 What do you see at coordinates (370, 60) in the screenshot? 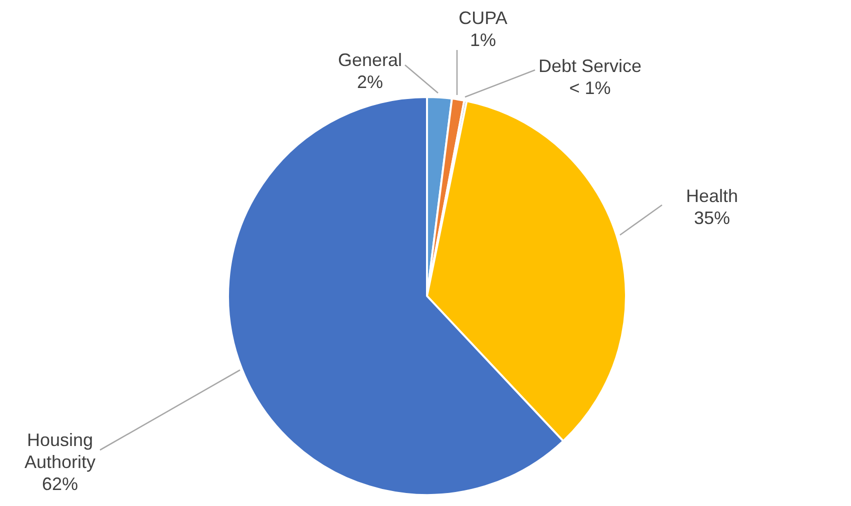
I see `slice-label: General` at bounding box center [370, 60].